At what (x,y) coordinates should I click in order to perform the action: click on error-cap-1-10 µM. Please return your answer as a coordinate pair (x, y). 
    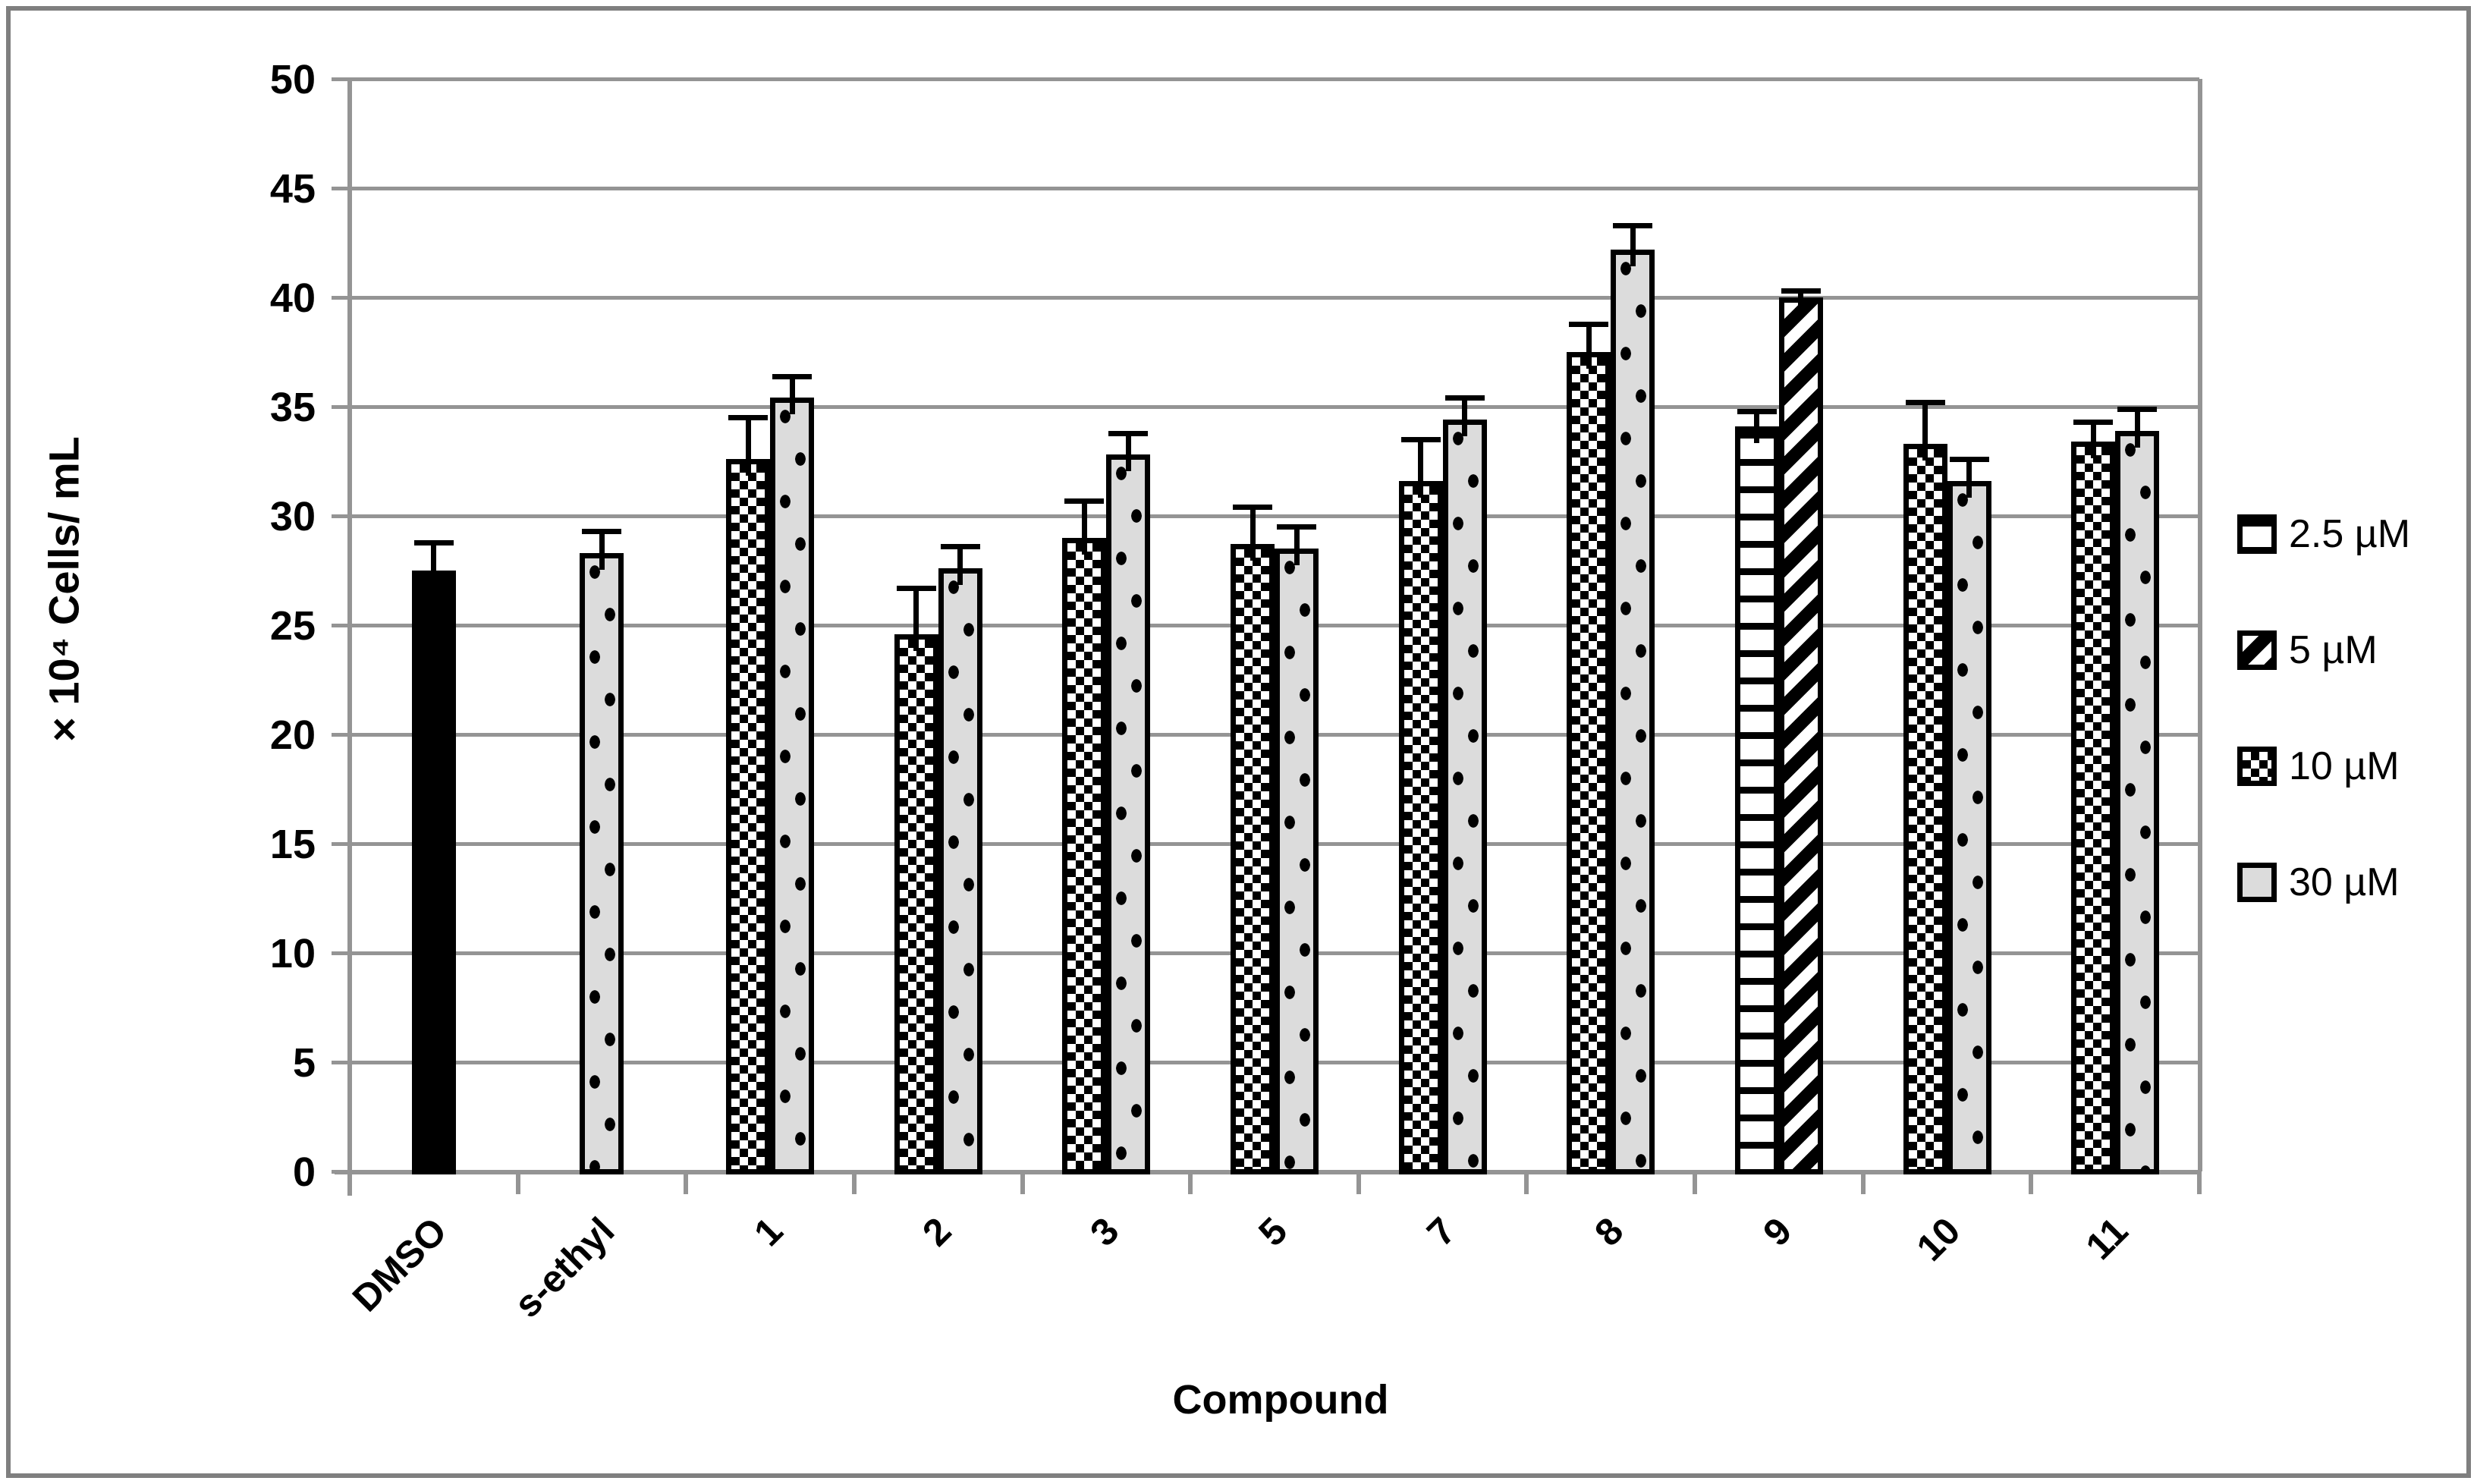
    Looking at the image, I should click on (748, 418).